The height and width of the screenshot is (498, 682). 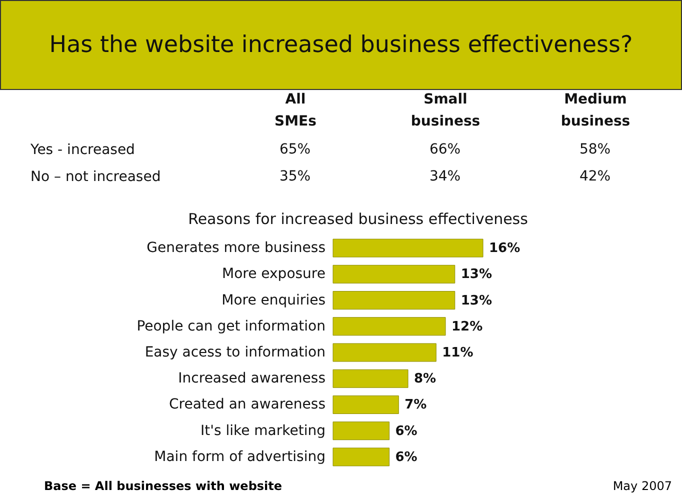 What do you see at coordinates (504, 248) in the screenshot?
I see `data-label: 16%` at bounding box center [504, 248].